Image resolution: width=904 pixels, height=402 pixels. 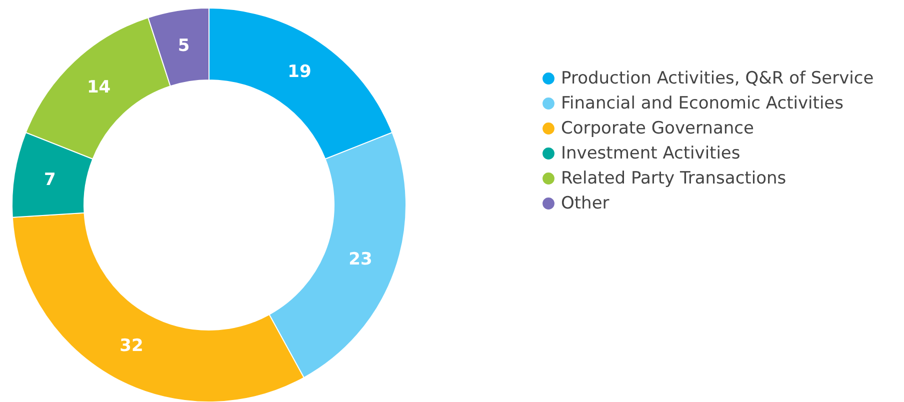 I want to click on legend-label: Corporate Governance, so click(x=657, y=128).